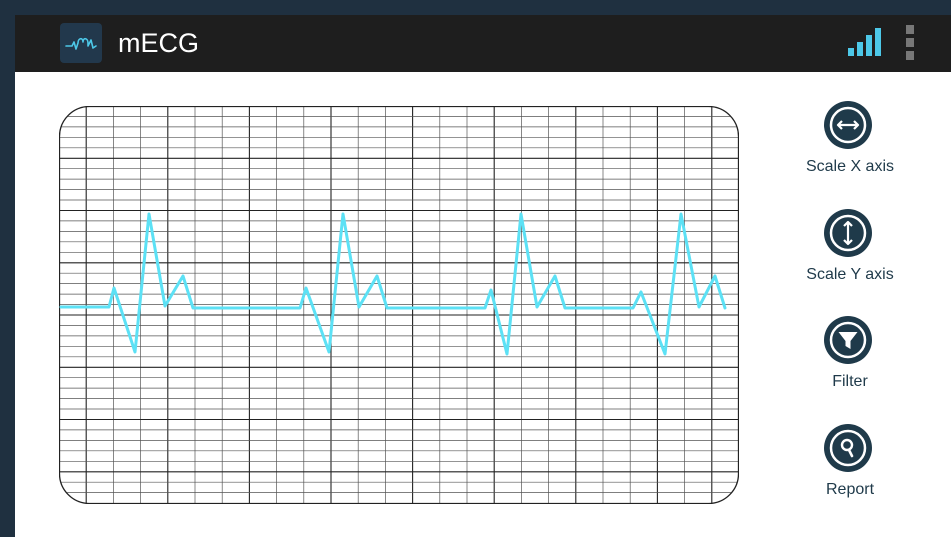 Image resolution: width=951 pixels, height=537 pixels. Describe the element at coordinates (864, 42) in the screenshot. I see `signal-bars-icon` at that location.